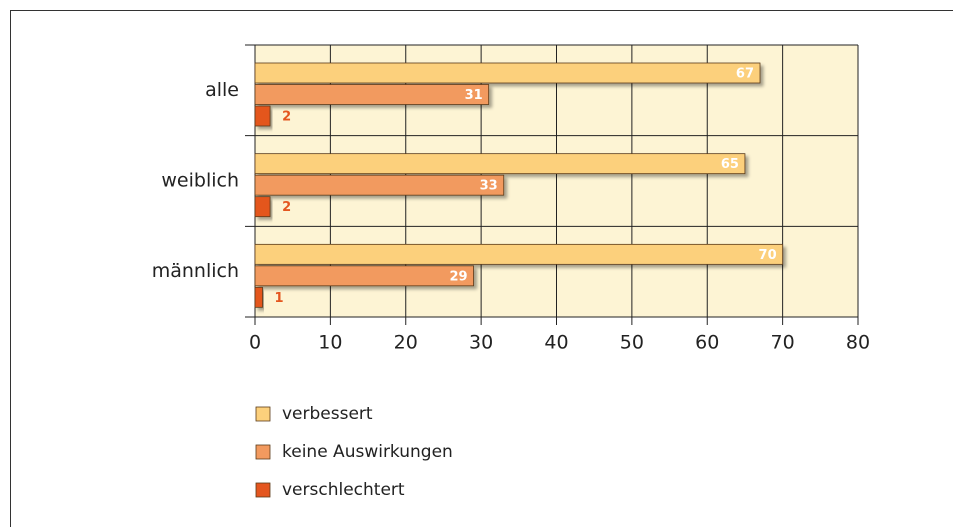 This screenshot has height=527, width=953. Describe the element at coordinates (222, 90) in the screenshot. I see `y-tick-label: alle` at that location.